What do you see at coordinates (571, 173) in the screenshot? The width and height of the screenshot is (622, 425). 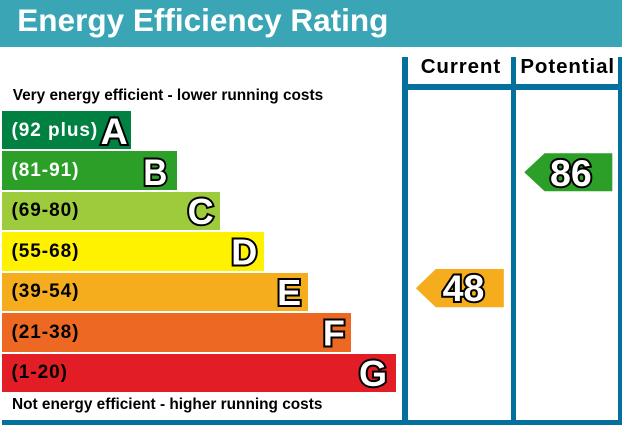 I see `svg-text: 86` at bounding box center [571, 173].